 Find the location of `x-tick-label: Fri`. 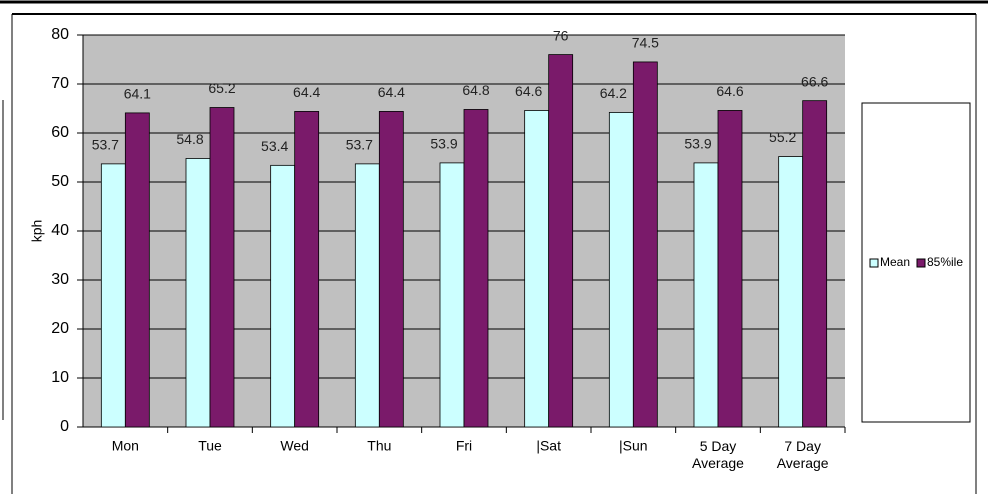

x-tick-label: Fri is located at coordinates (464, 446).